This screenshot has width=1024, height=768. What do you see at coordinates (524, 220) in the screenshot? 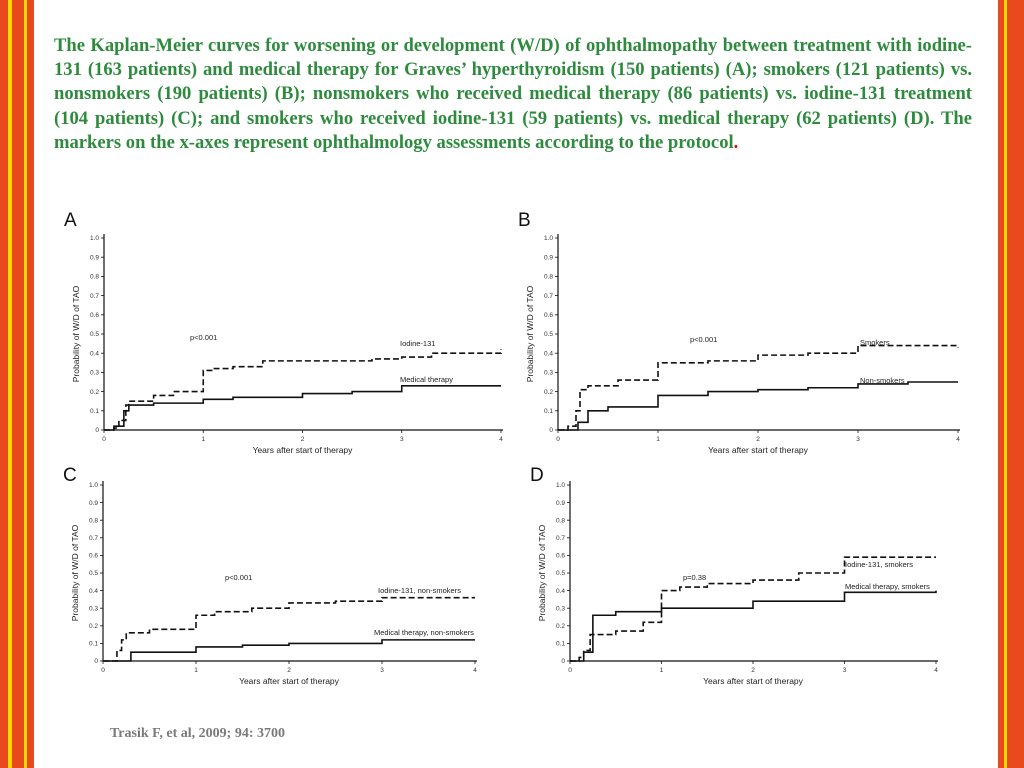
I see `panel-label: B` at bounding box center [524, 220].